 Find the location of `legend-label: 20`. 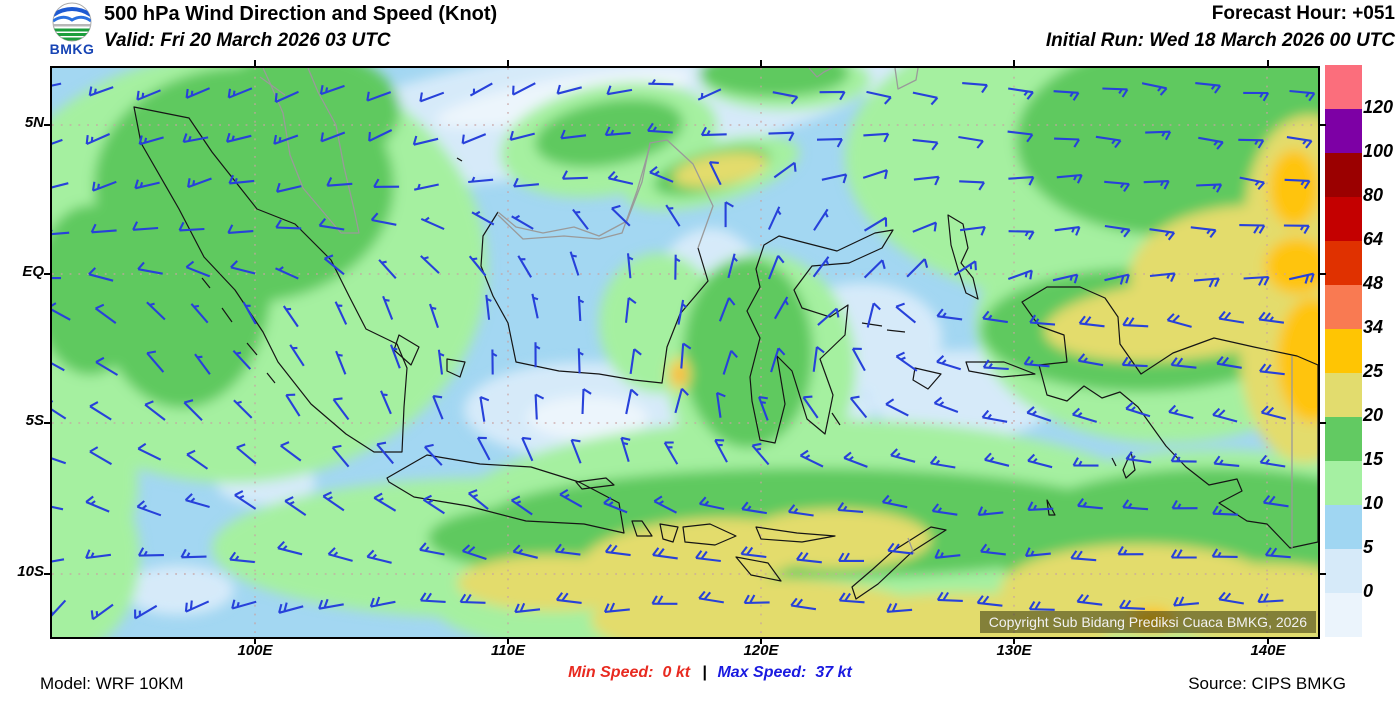

legend-label: 20 is located at coordinates (1373, 415).